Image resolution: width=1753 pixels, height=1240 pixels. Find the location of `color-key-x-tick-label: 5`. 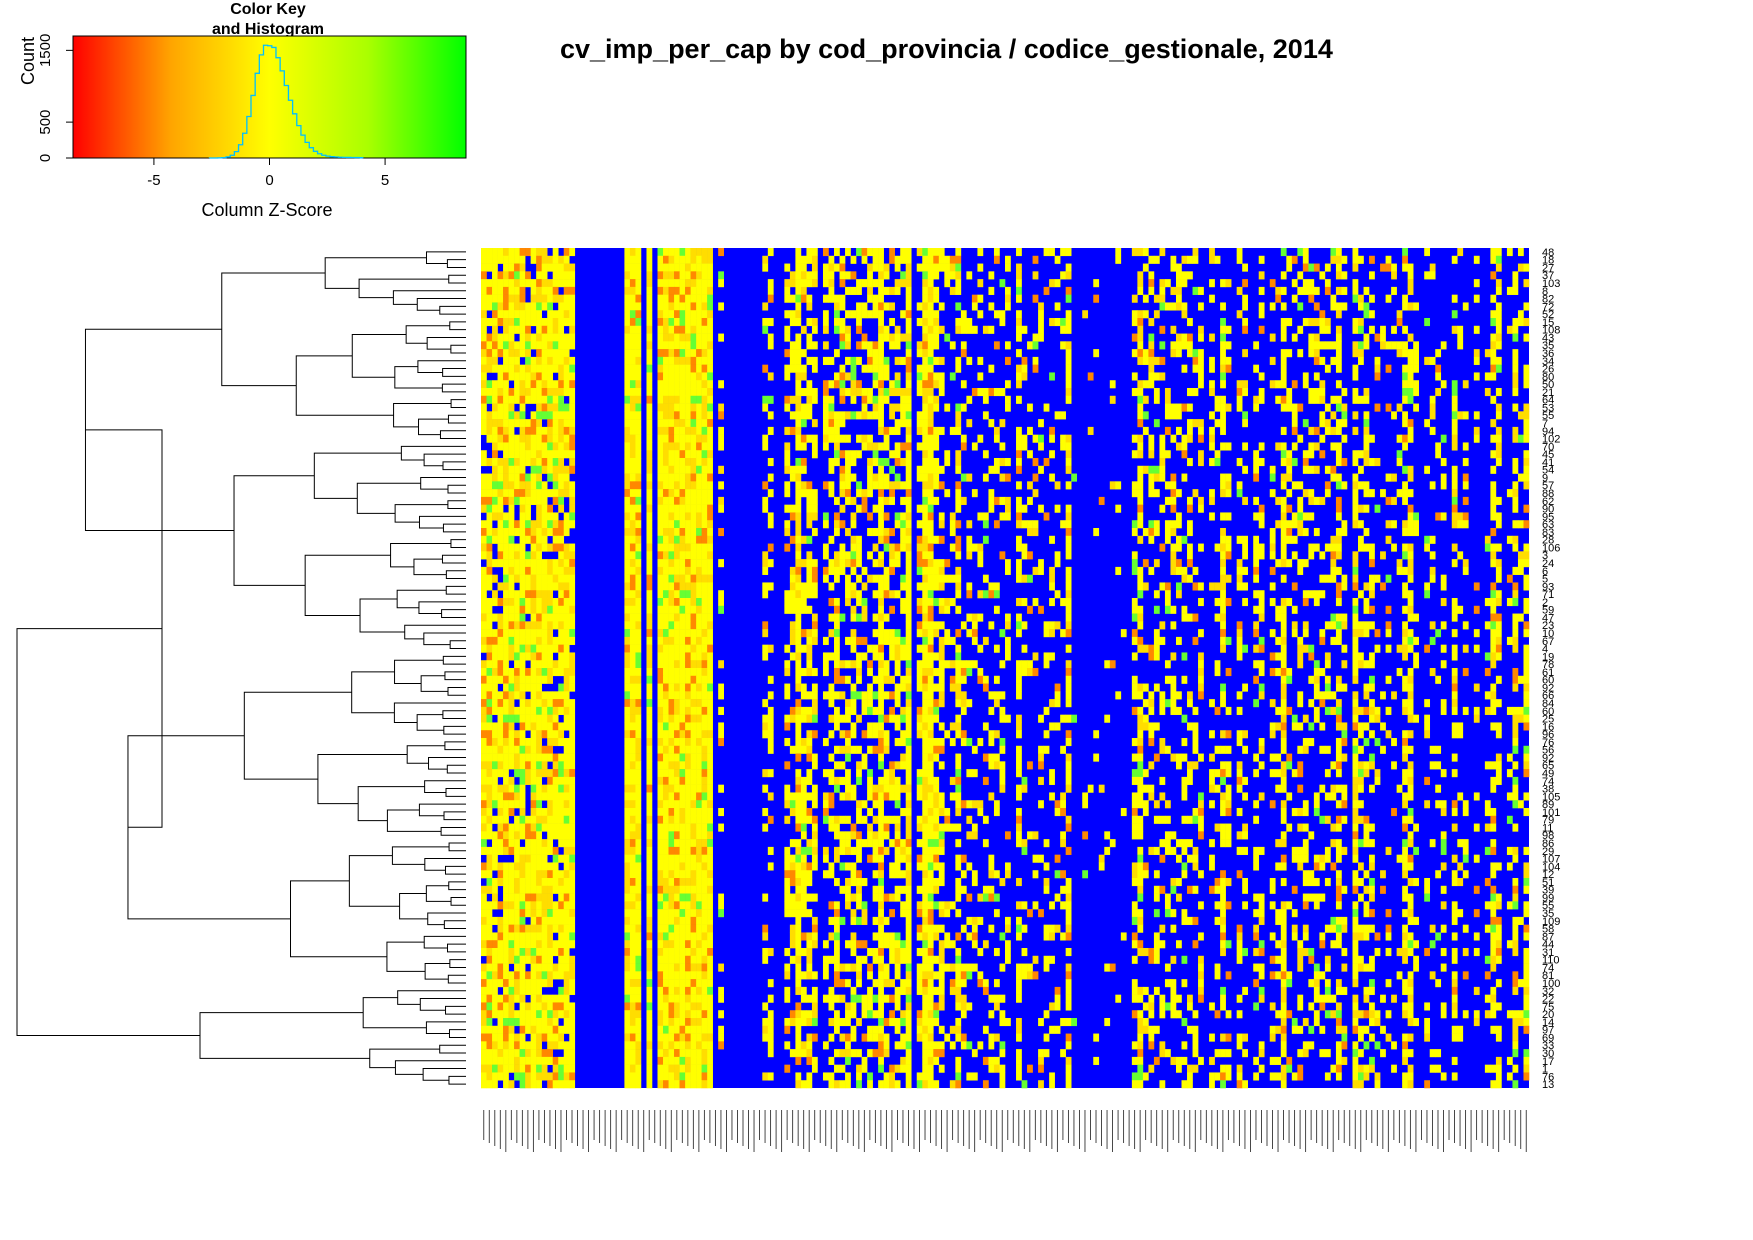

color-key-x-tick-label: 5 is located at coordinates (385, 180).